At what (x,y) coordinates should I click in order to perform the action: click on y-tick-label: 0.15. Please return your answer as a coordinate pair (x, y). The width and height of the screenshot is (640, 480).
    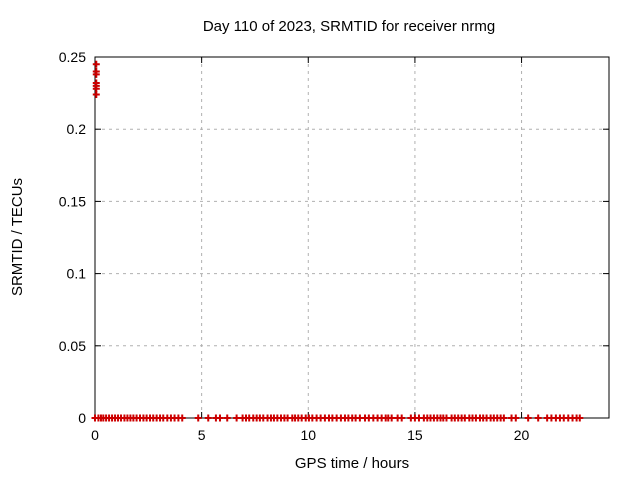
    Looking at the image, I should click on (72, 201).